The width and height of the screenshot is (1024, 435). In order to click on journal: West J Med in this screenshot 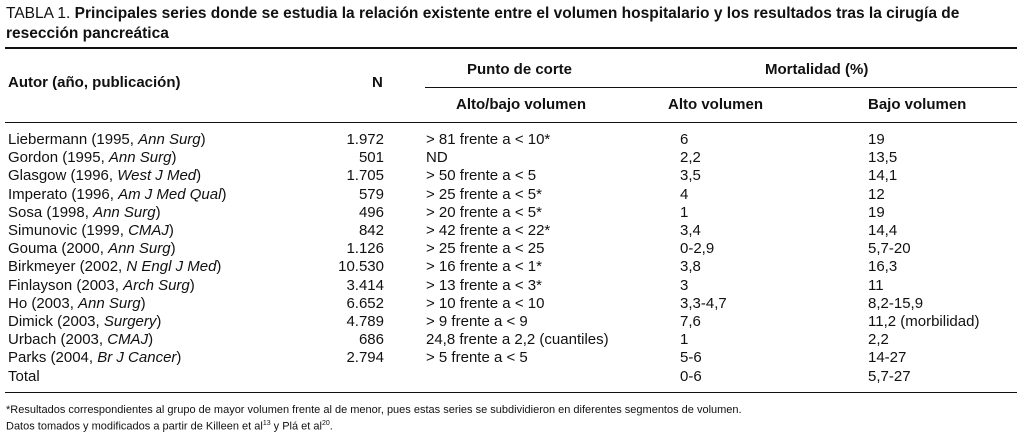, I will do `click(157, 176)`.